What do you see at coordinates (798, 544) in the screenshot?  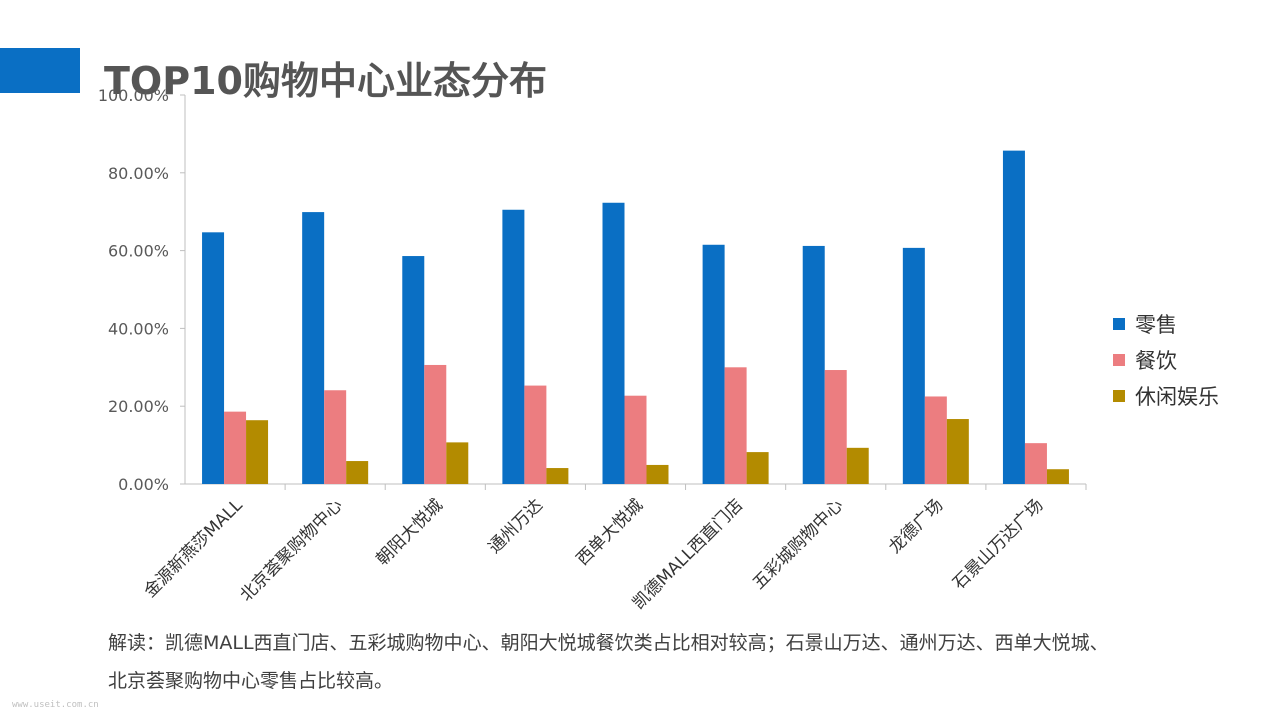 I see `x-category-label: 五彩城购物中心` at bounding box center [798, 544].